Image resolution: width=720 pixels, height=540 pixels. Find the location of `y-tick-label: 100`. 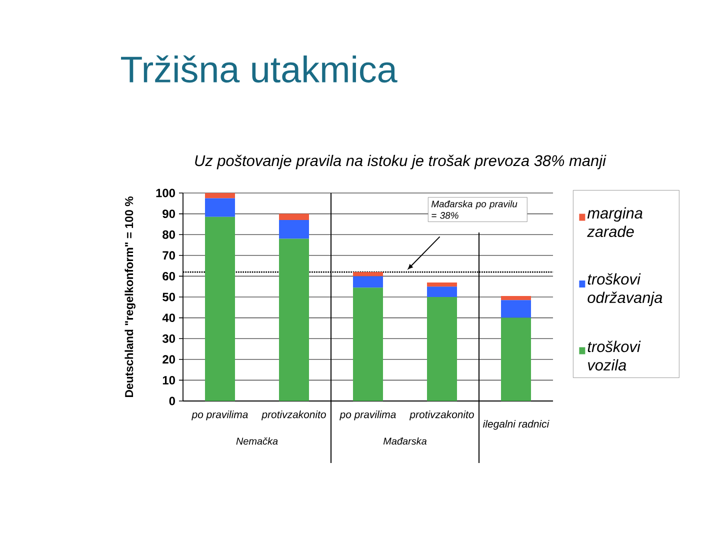

y-tick-label: 100 is located at coordinates (165, 193).